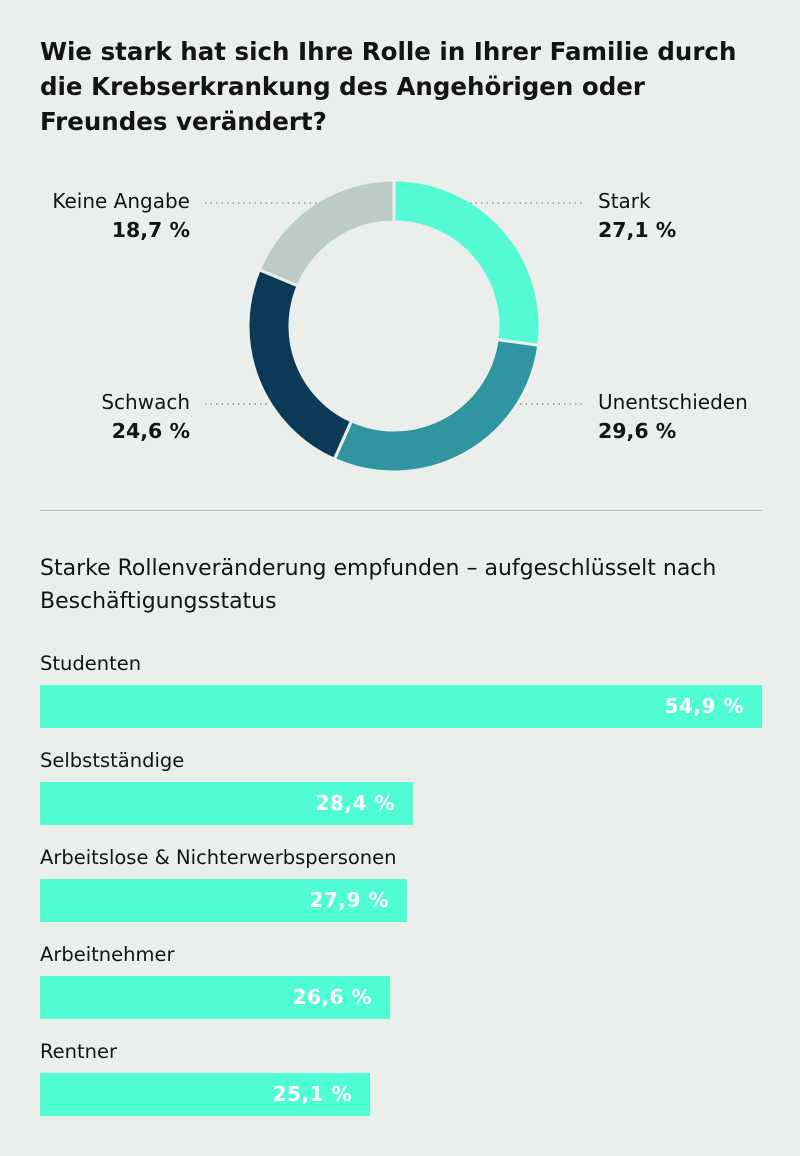 This screenshot has width=800, height=1156. Describe the element at coordinates (145, 402) in the screenshot. I see `slice-label-schwach: Schwach` at that location.